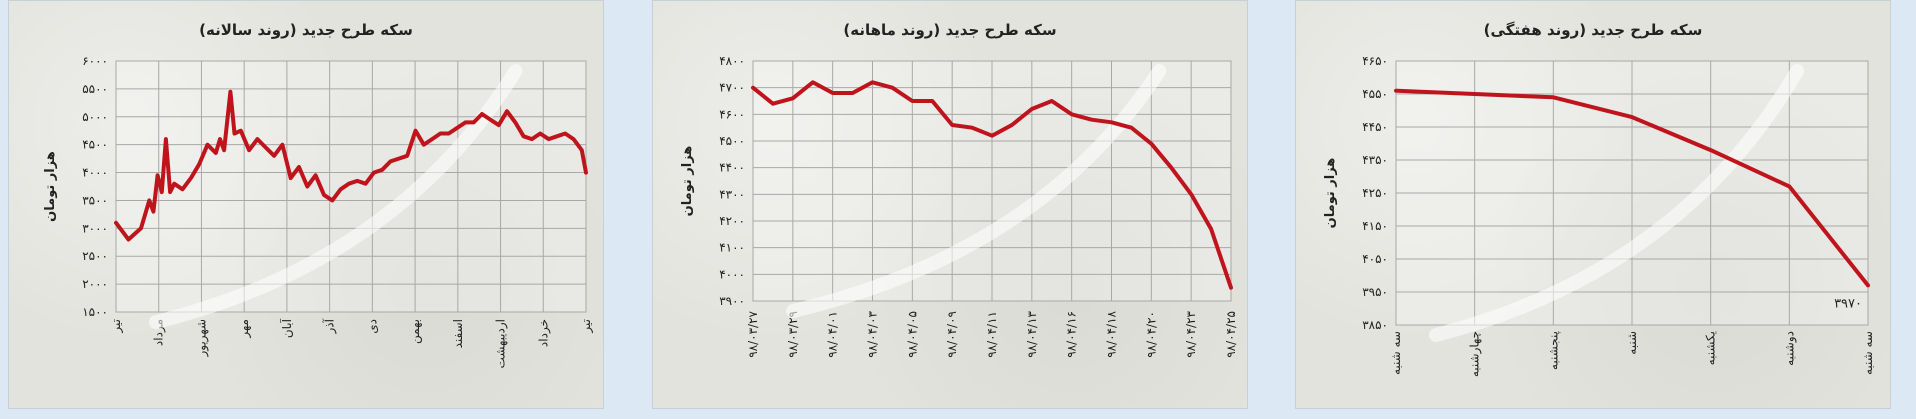 The width and height of the screenshot is (1916, 419). I want to click on y-tick-label: ۴۵۵۰, so click(1375, 94).